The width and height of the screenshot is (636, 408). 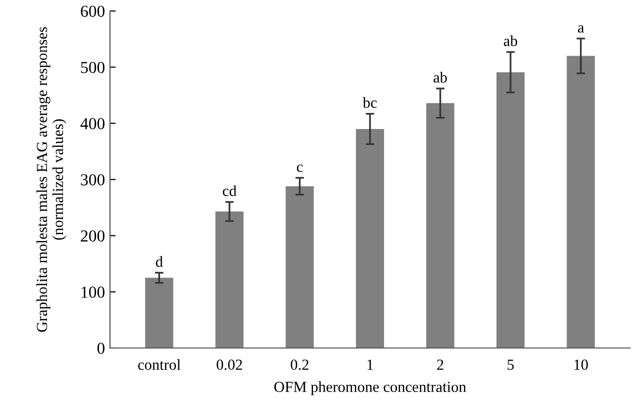 I want to click on annotation: cd, so click(x=229, y=190).